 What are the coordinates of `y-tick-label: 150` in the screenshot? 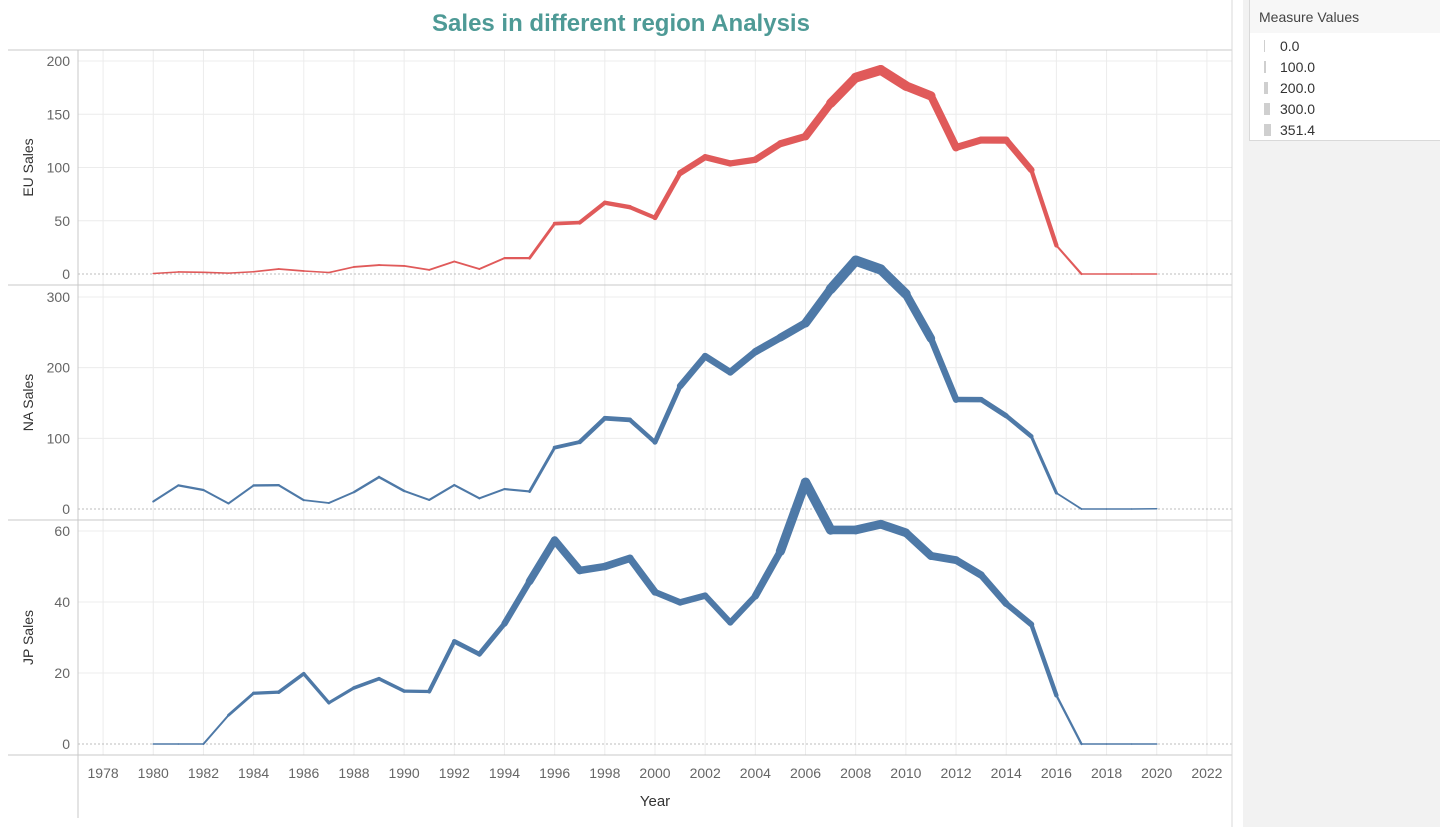 It's located at (59, 114).